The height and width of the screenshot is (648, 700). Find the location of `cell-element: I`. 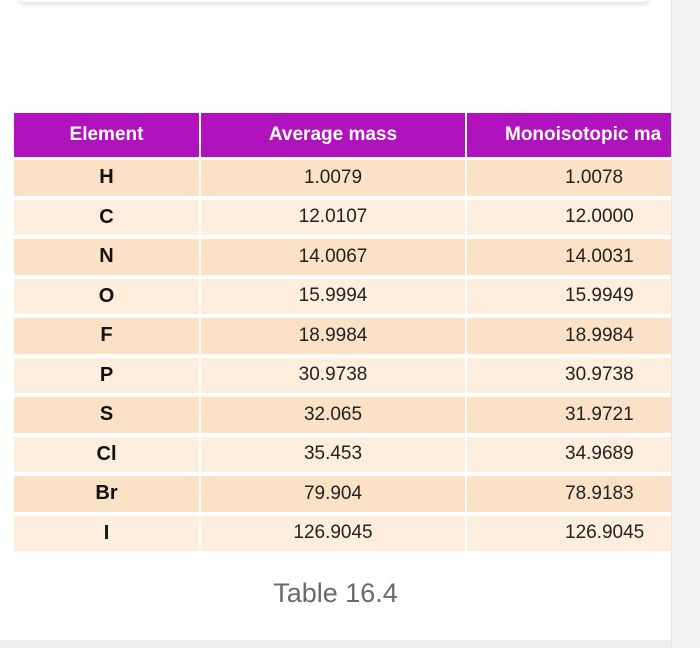

cell-element: I is located at coordinates (107, 533).